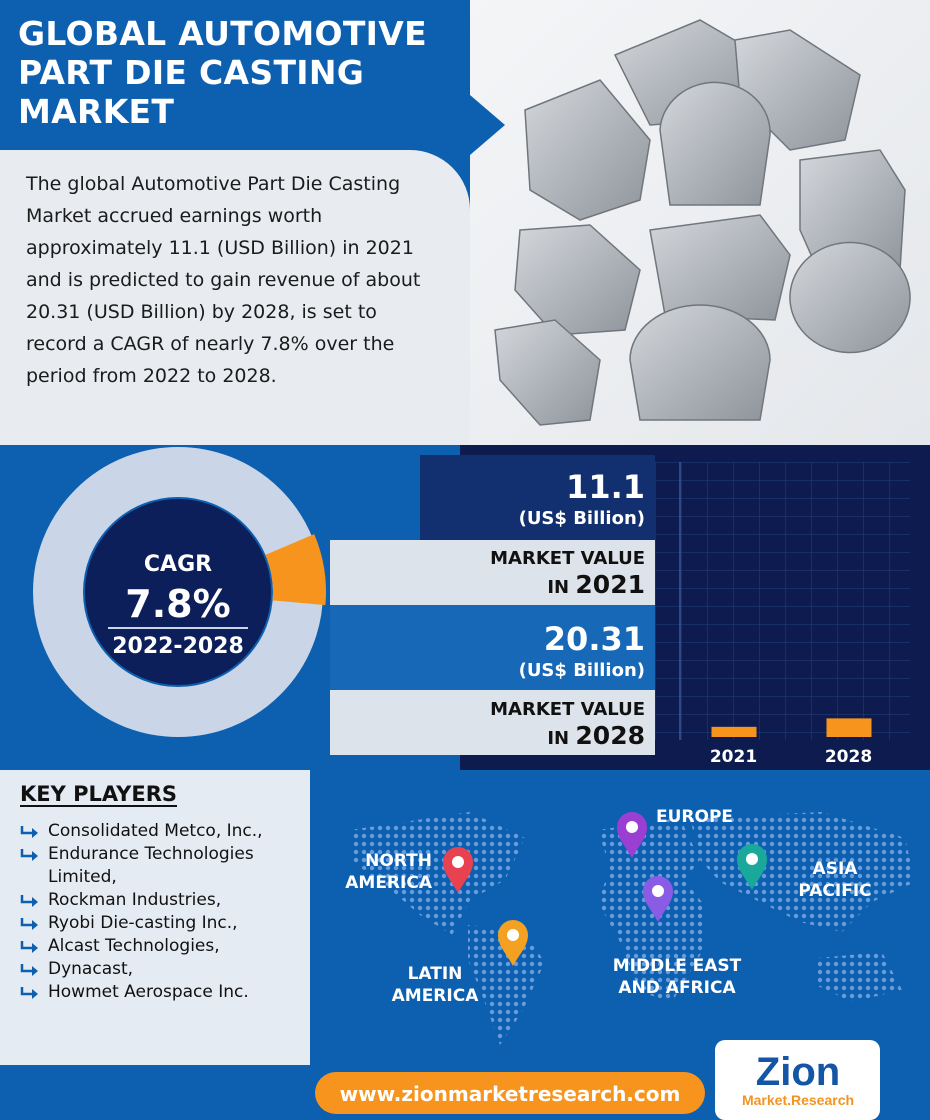 The height and width of the screenshot is (1120, 930). I want to click on player: Howmet Aerospace Inc., so click(165, 992).